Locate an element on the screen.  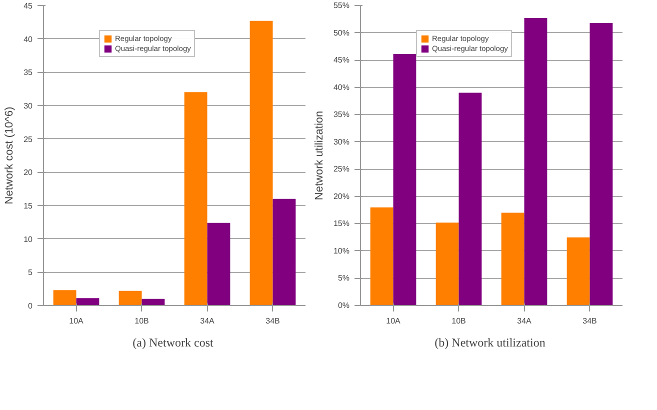
y-tick-label: 5 is located at coordinates (31, 273).